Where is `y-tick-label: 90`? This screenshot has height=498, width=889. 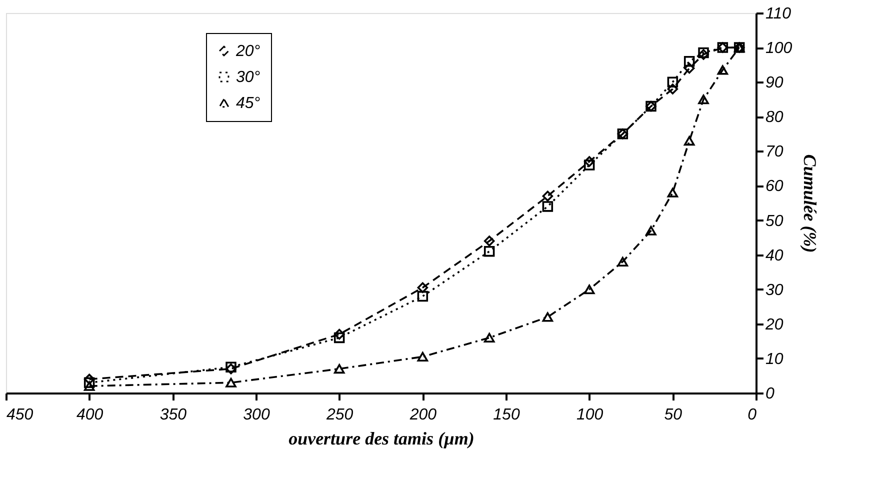
y-tick-label: 90 is located at coordinates (775, 83).